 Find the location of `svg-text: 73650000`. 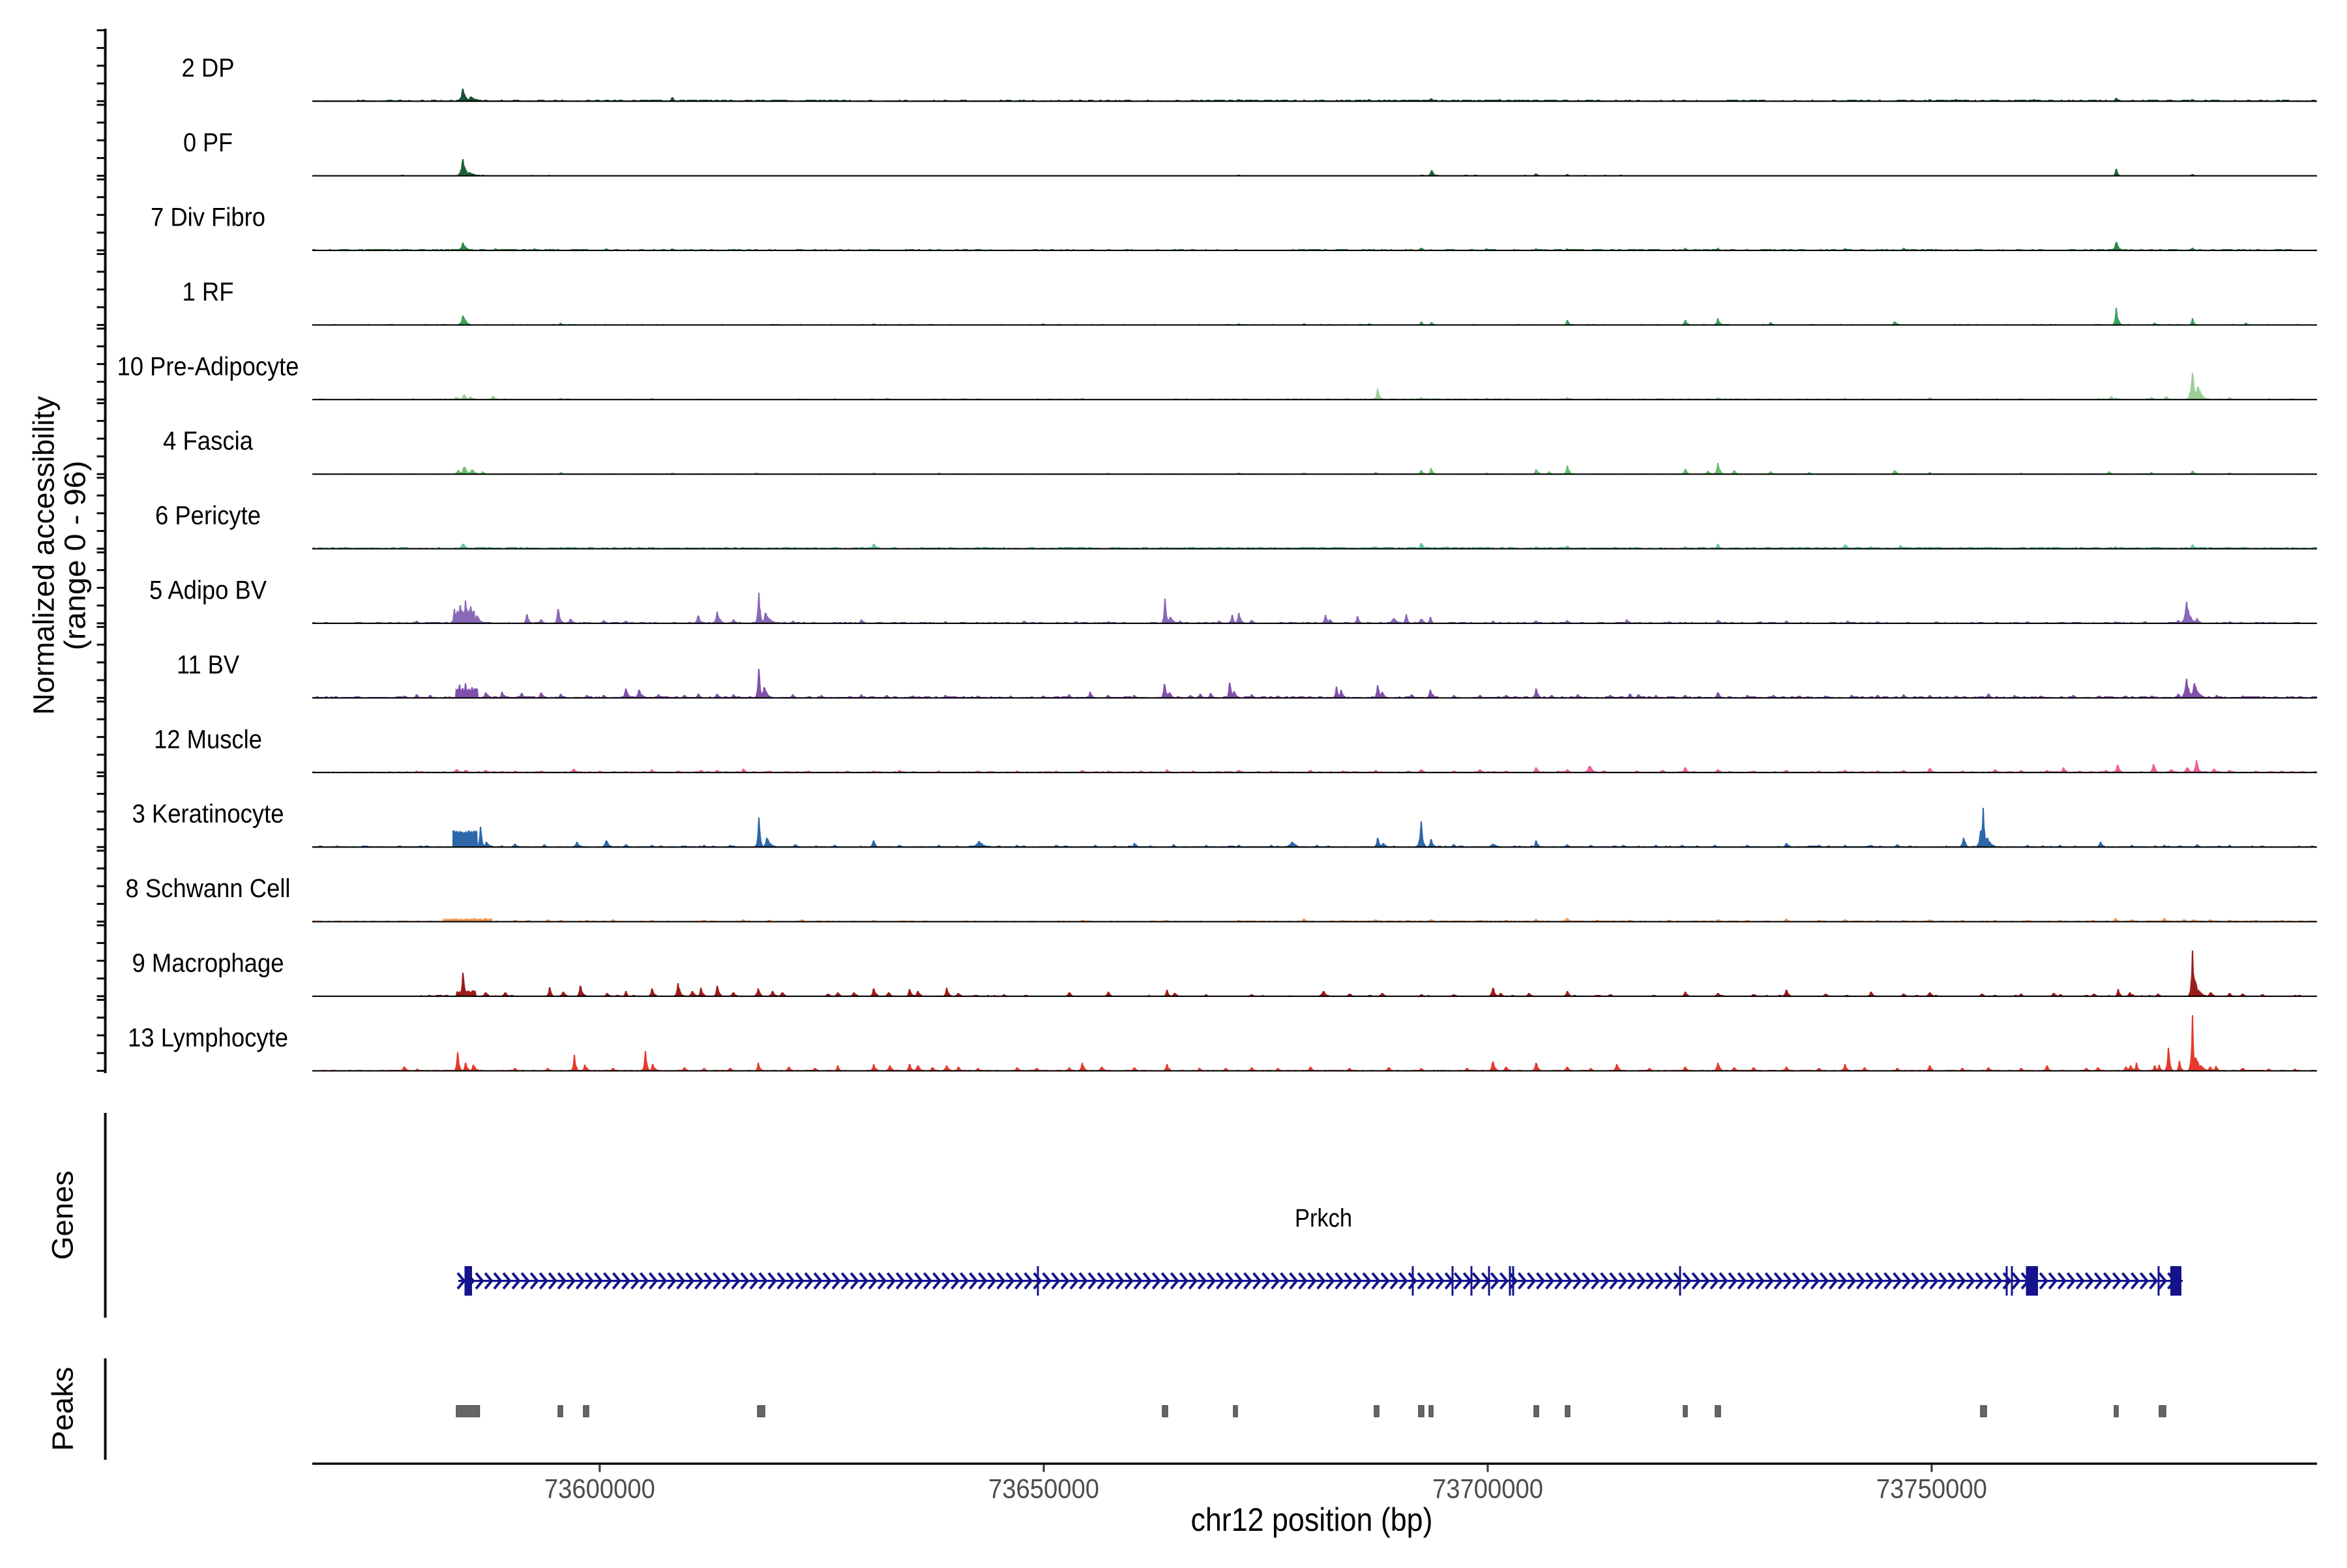

svg-text: 73650000 is located at coordinates (1043, 1489).